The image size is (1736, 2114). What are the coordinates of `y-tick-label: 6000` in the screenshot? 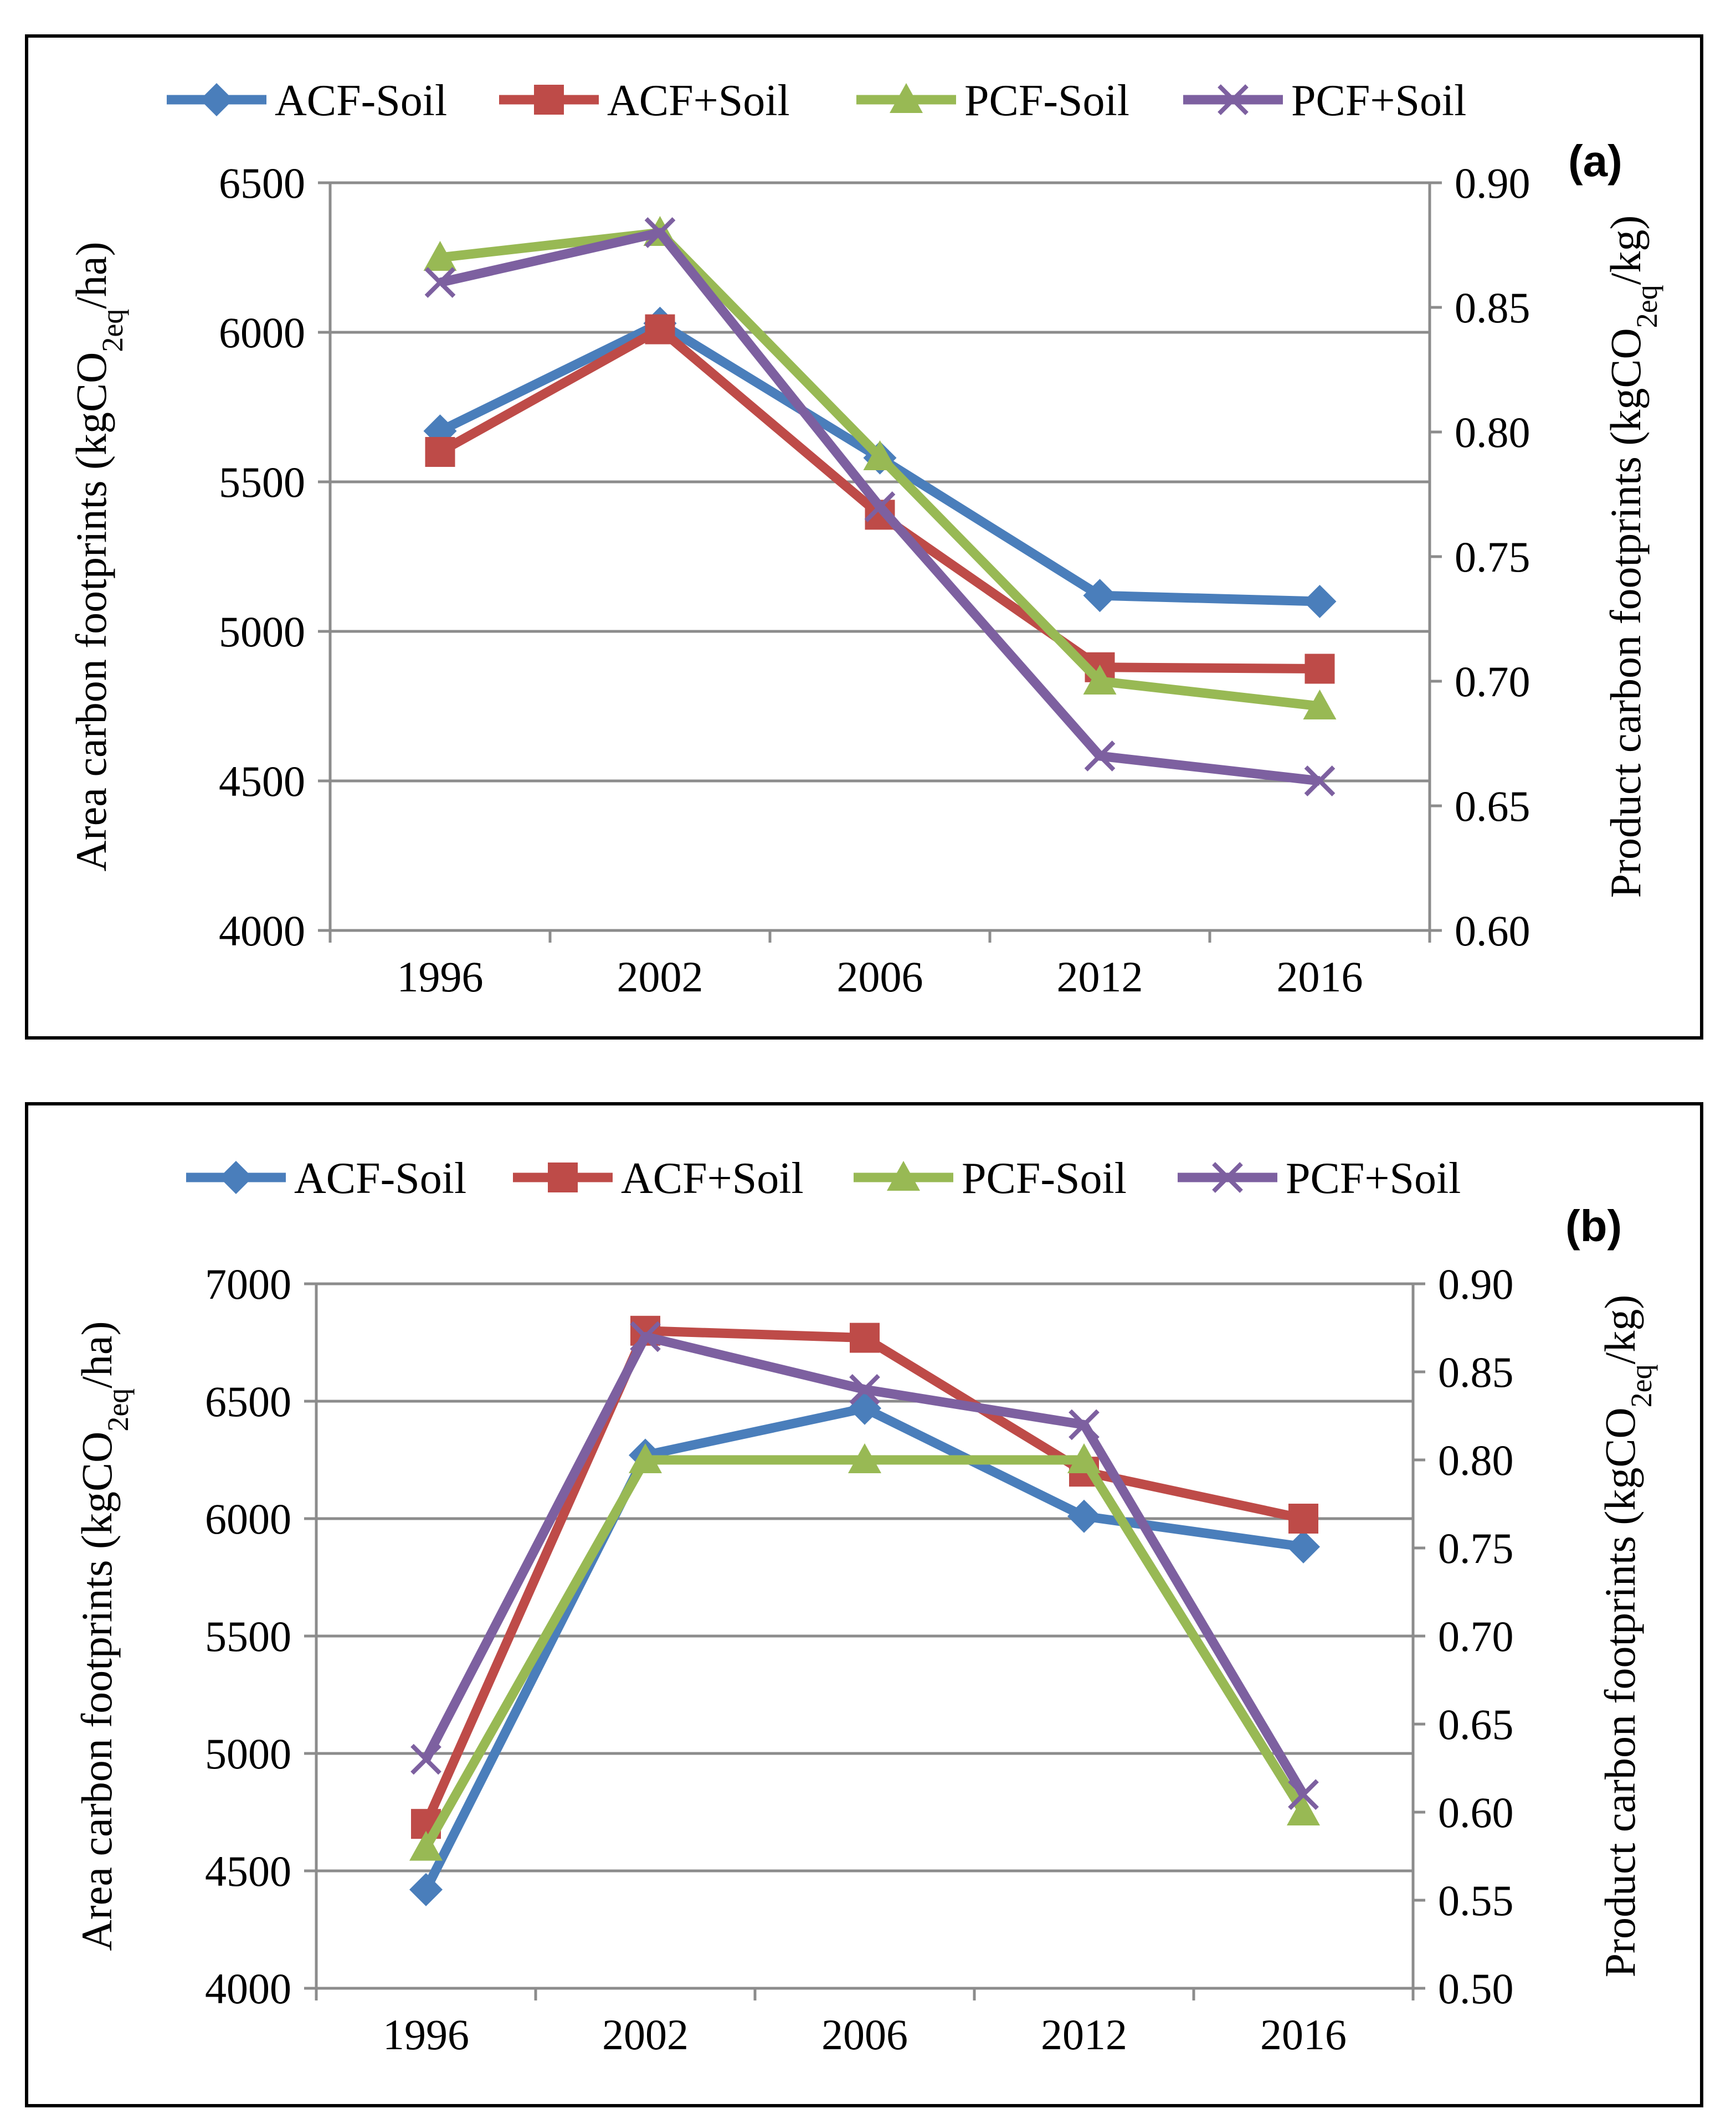 It's located at (248, 1519).